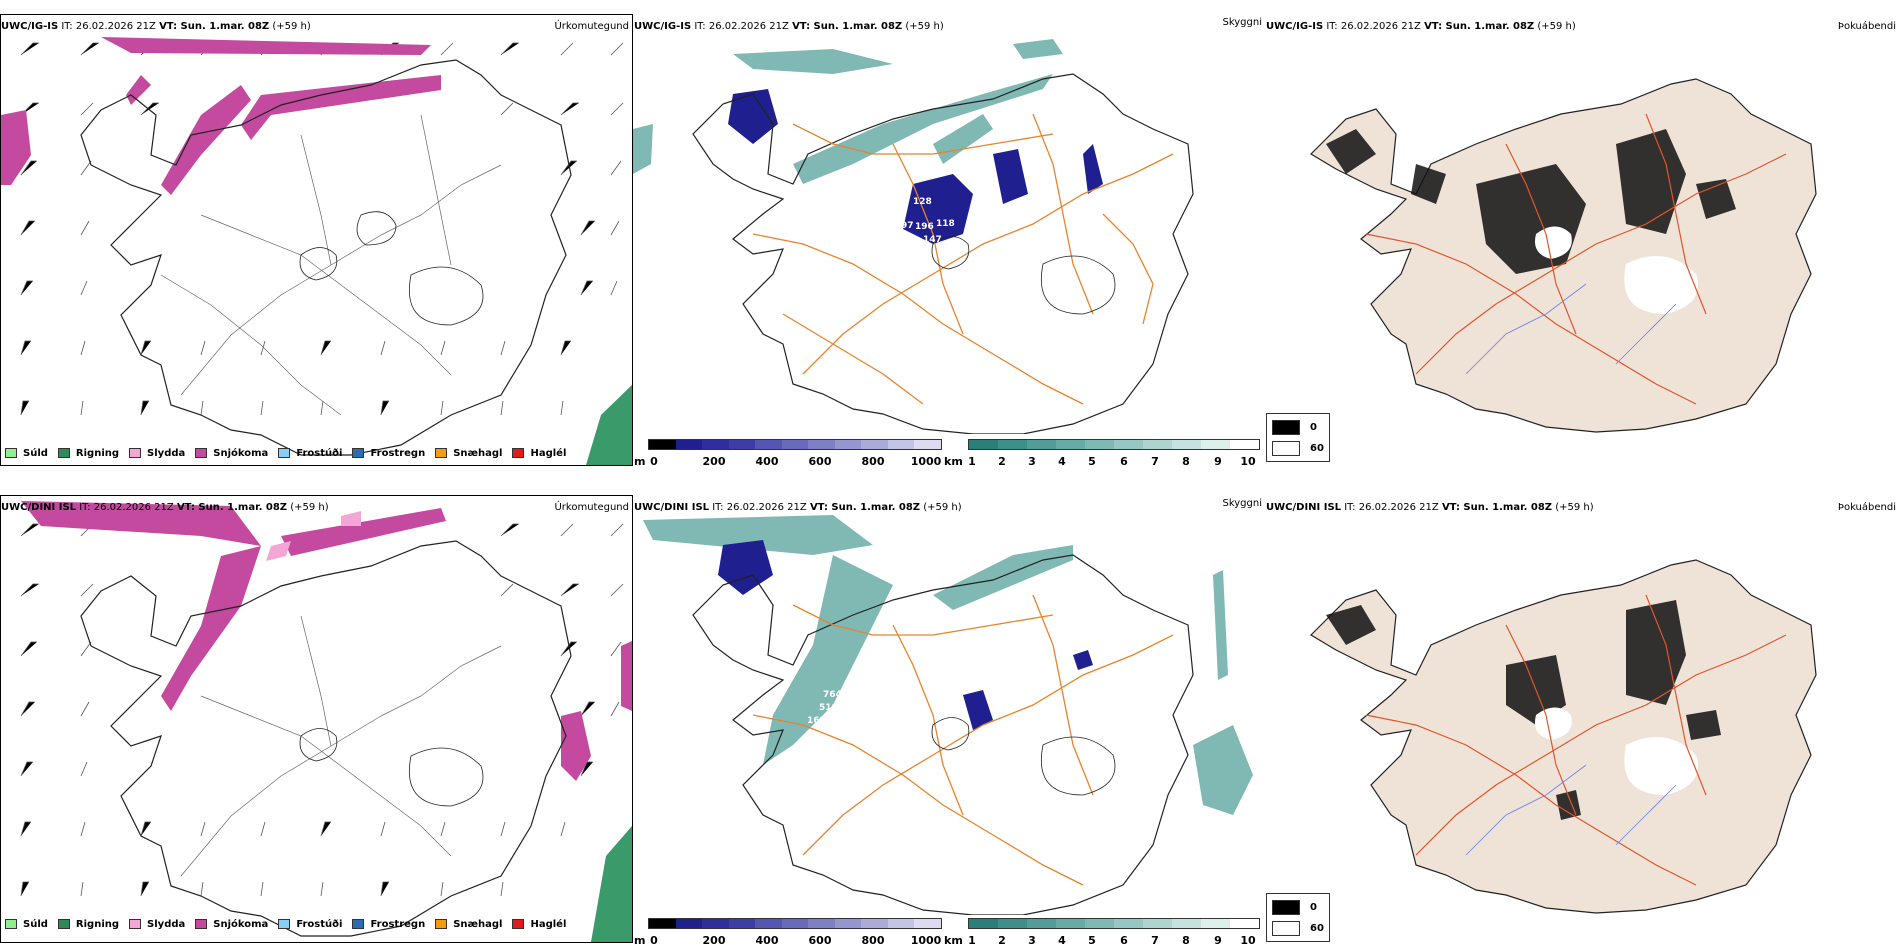  Describe the element at coordinates (714, 461) in the screenshot. I see `height-tick: 200` at that location.